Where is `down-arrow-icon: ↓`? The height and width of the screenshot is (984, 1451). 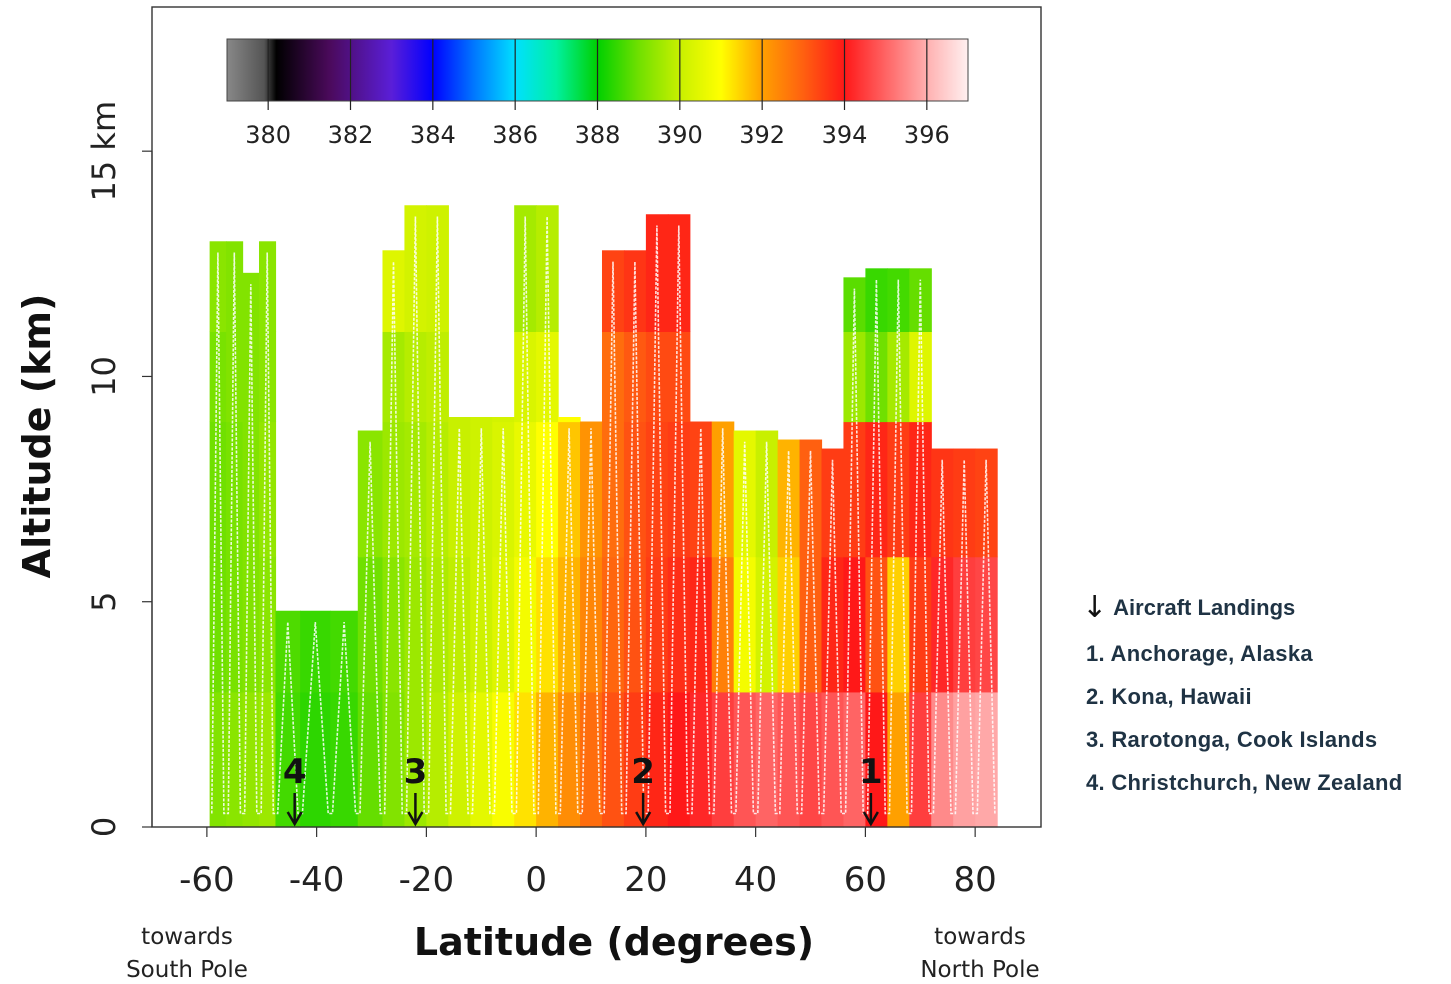
down-arrow-icon: ↓ is located at coordinates (1095, 607).